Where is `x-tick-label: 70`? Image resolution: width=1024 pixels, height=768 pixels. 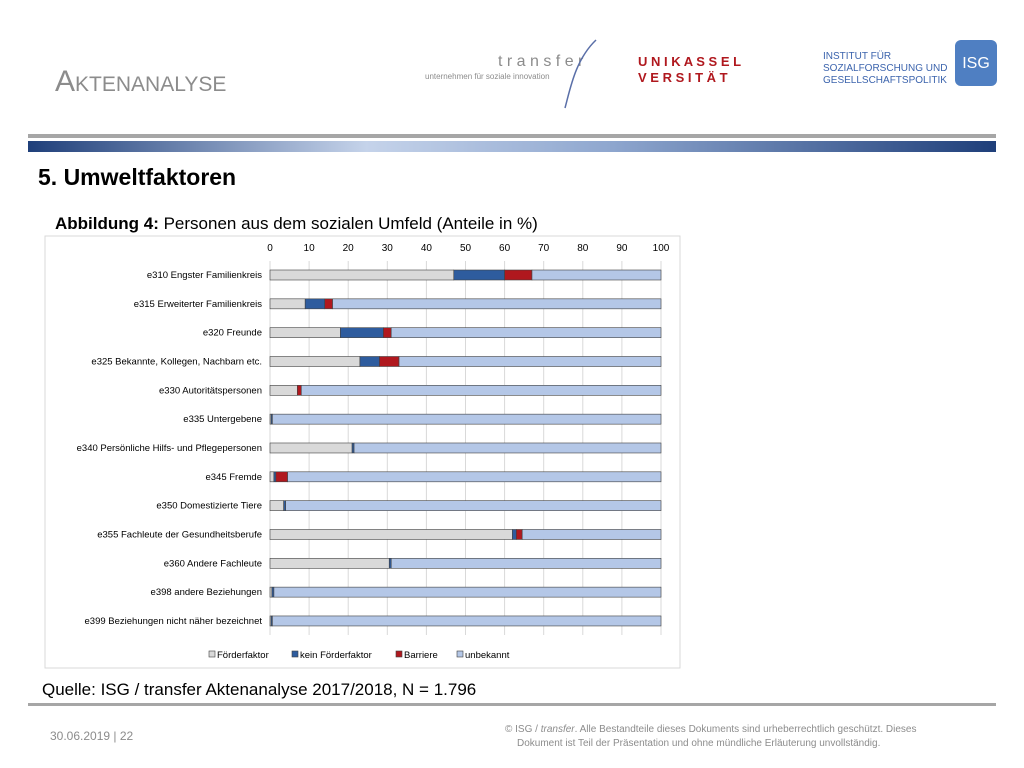
x-tick-label: 70 is located at coordinates (544, 248).